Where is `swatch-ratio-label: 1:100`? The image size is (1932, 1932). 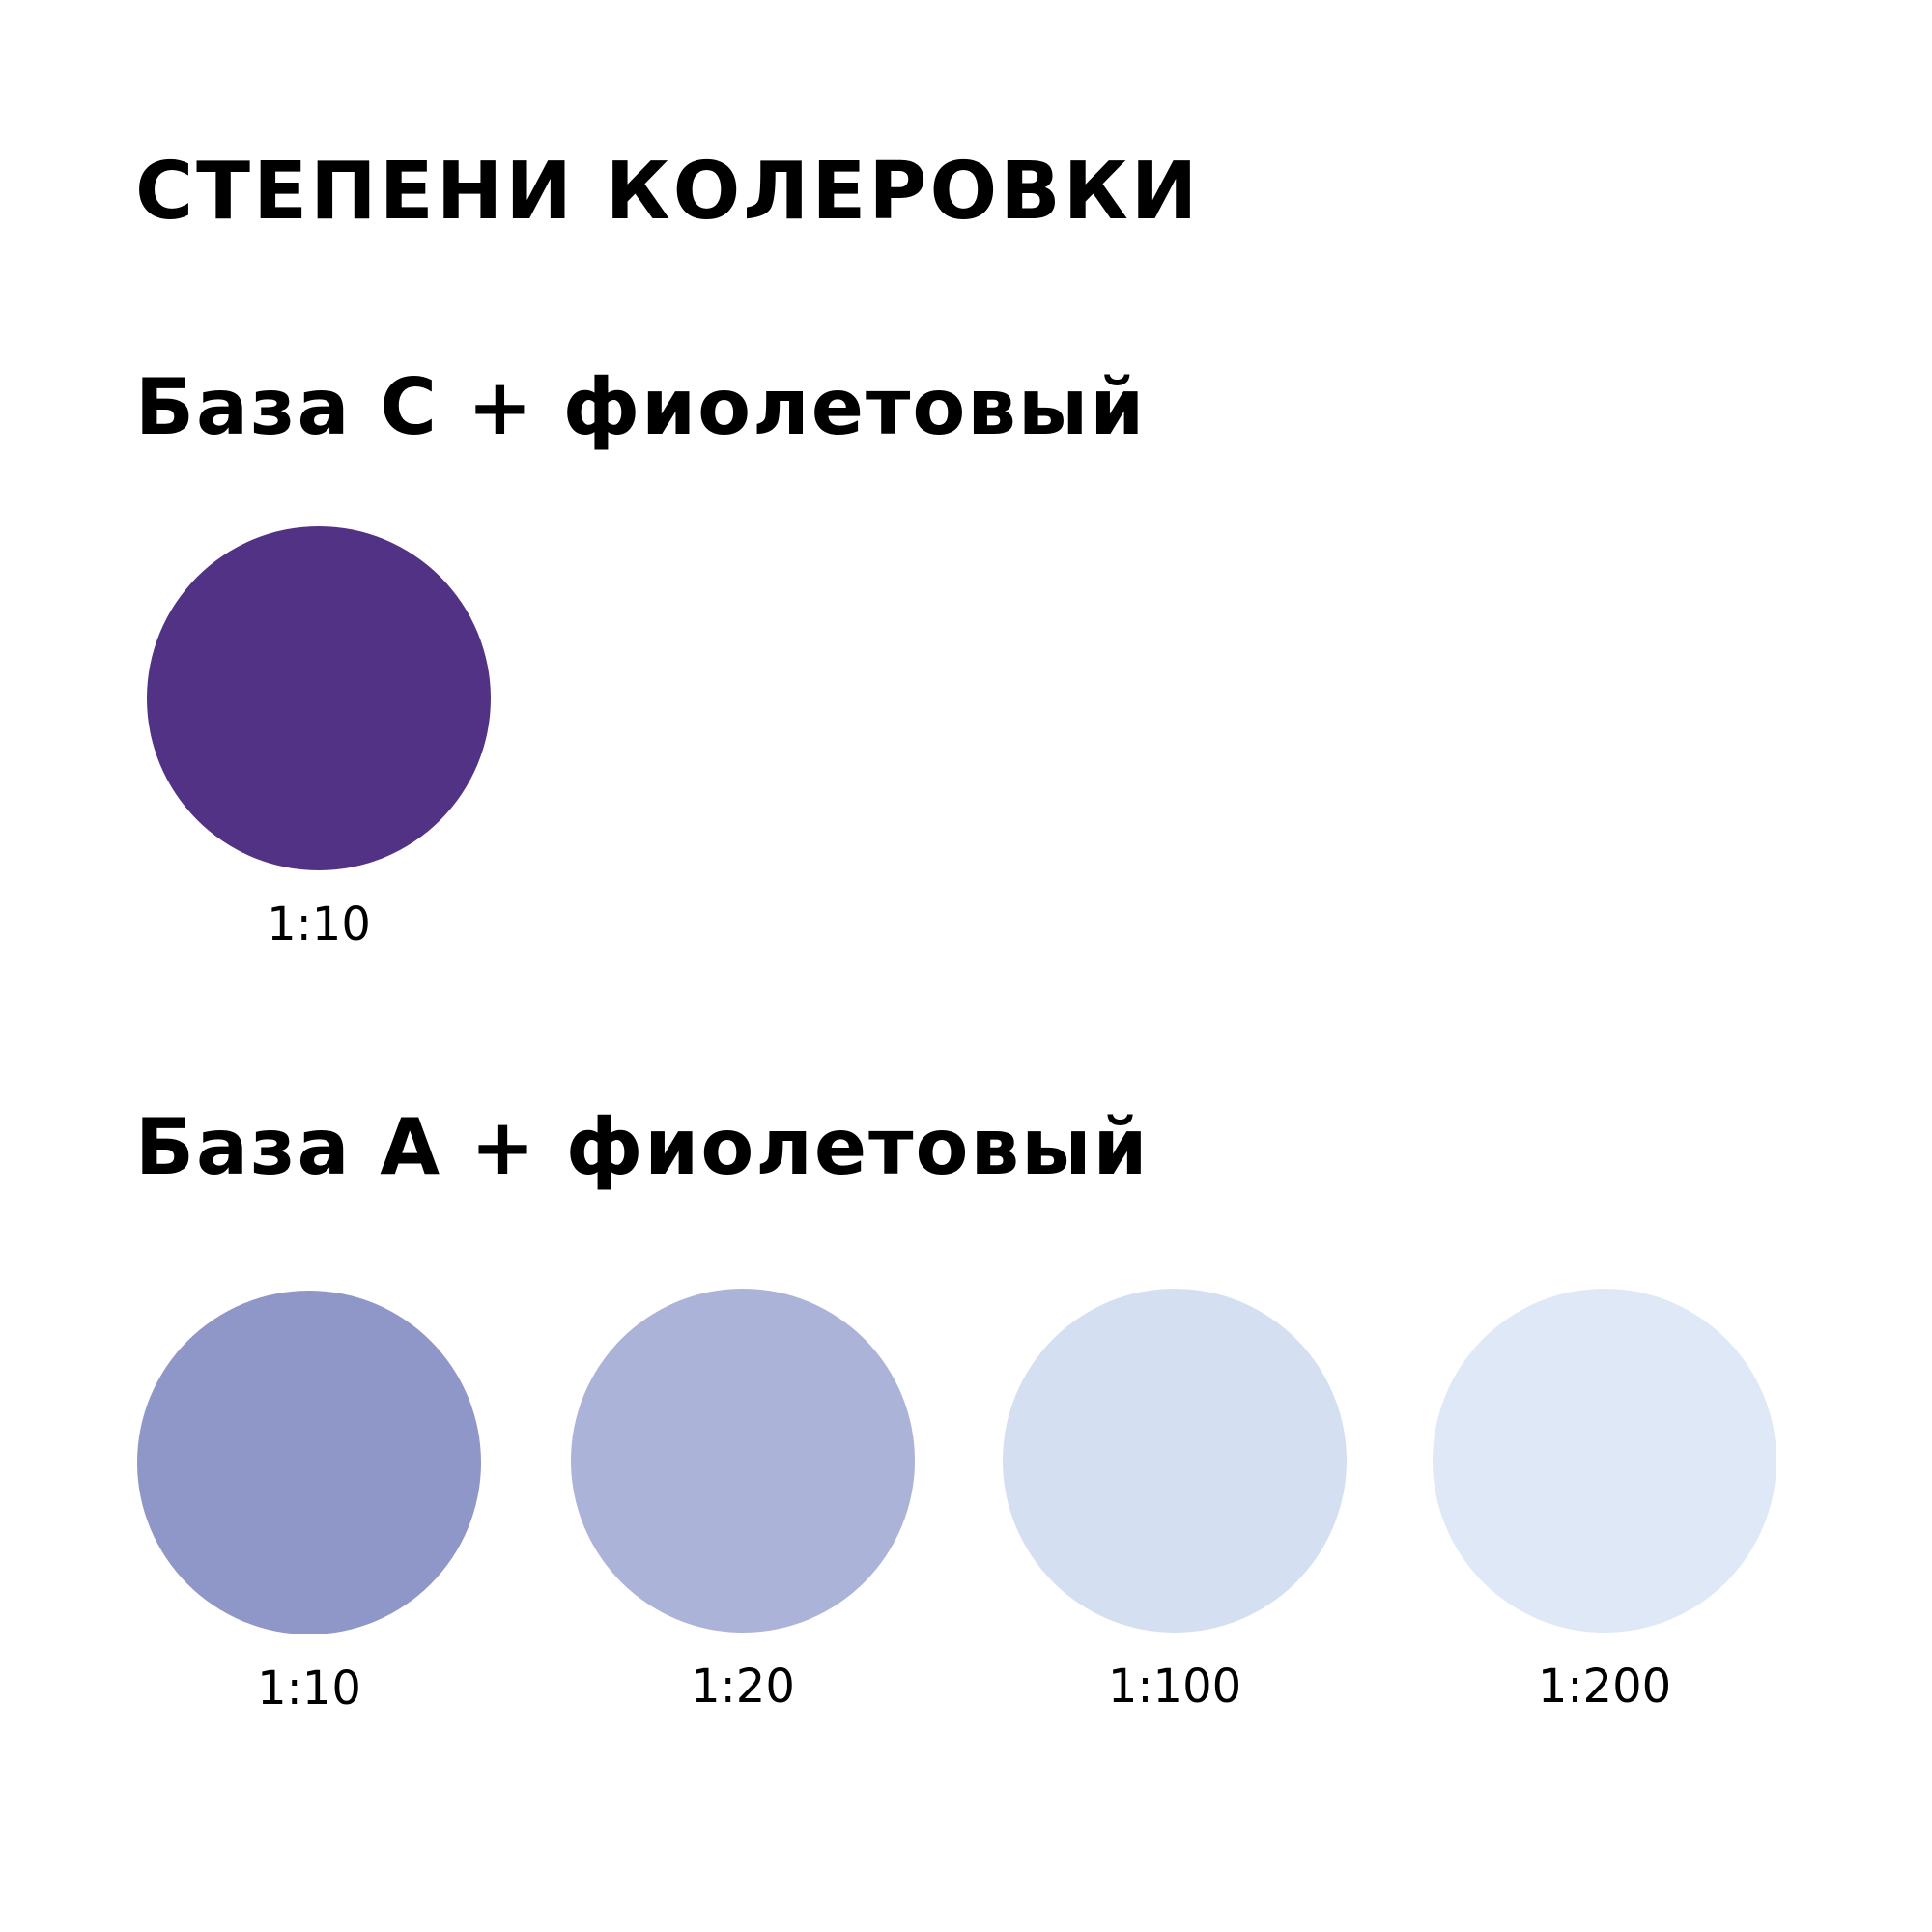 swatch-ratio-label: 1:100 is located at coordinates (1174, 1687).